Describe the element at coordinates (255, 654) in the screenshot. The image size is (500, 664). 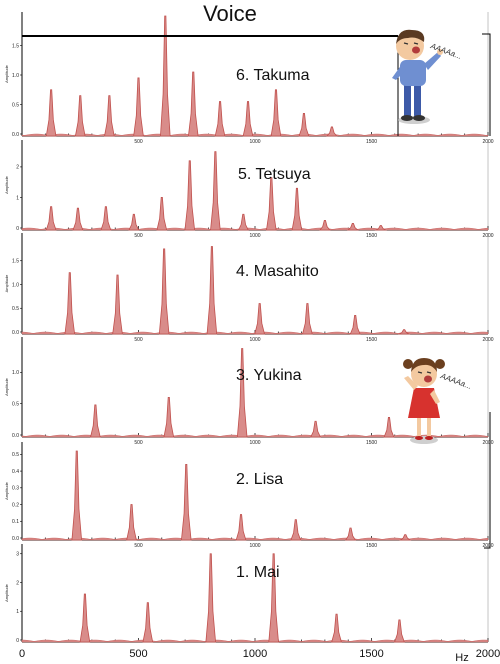
I see `bottom-x-tick-label: 1000` at that location.